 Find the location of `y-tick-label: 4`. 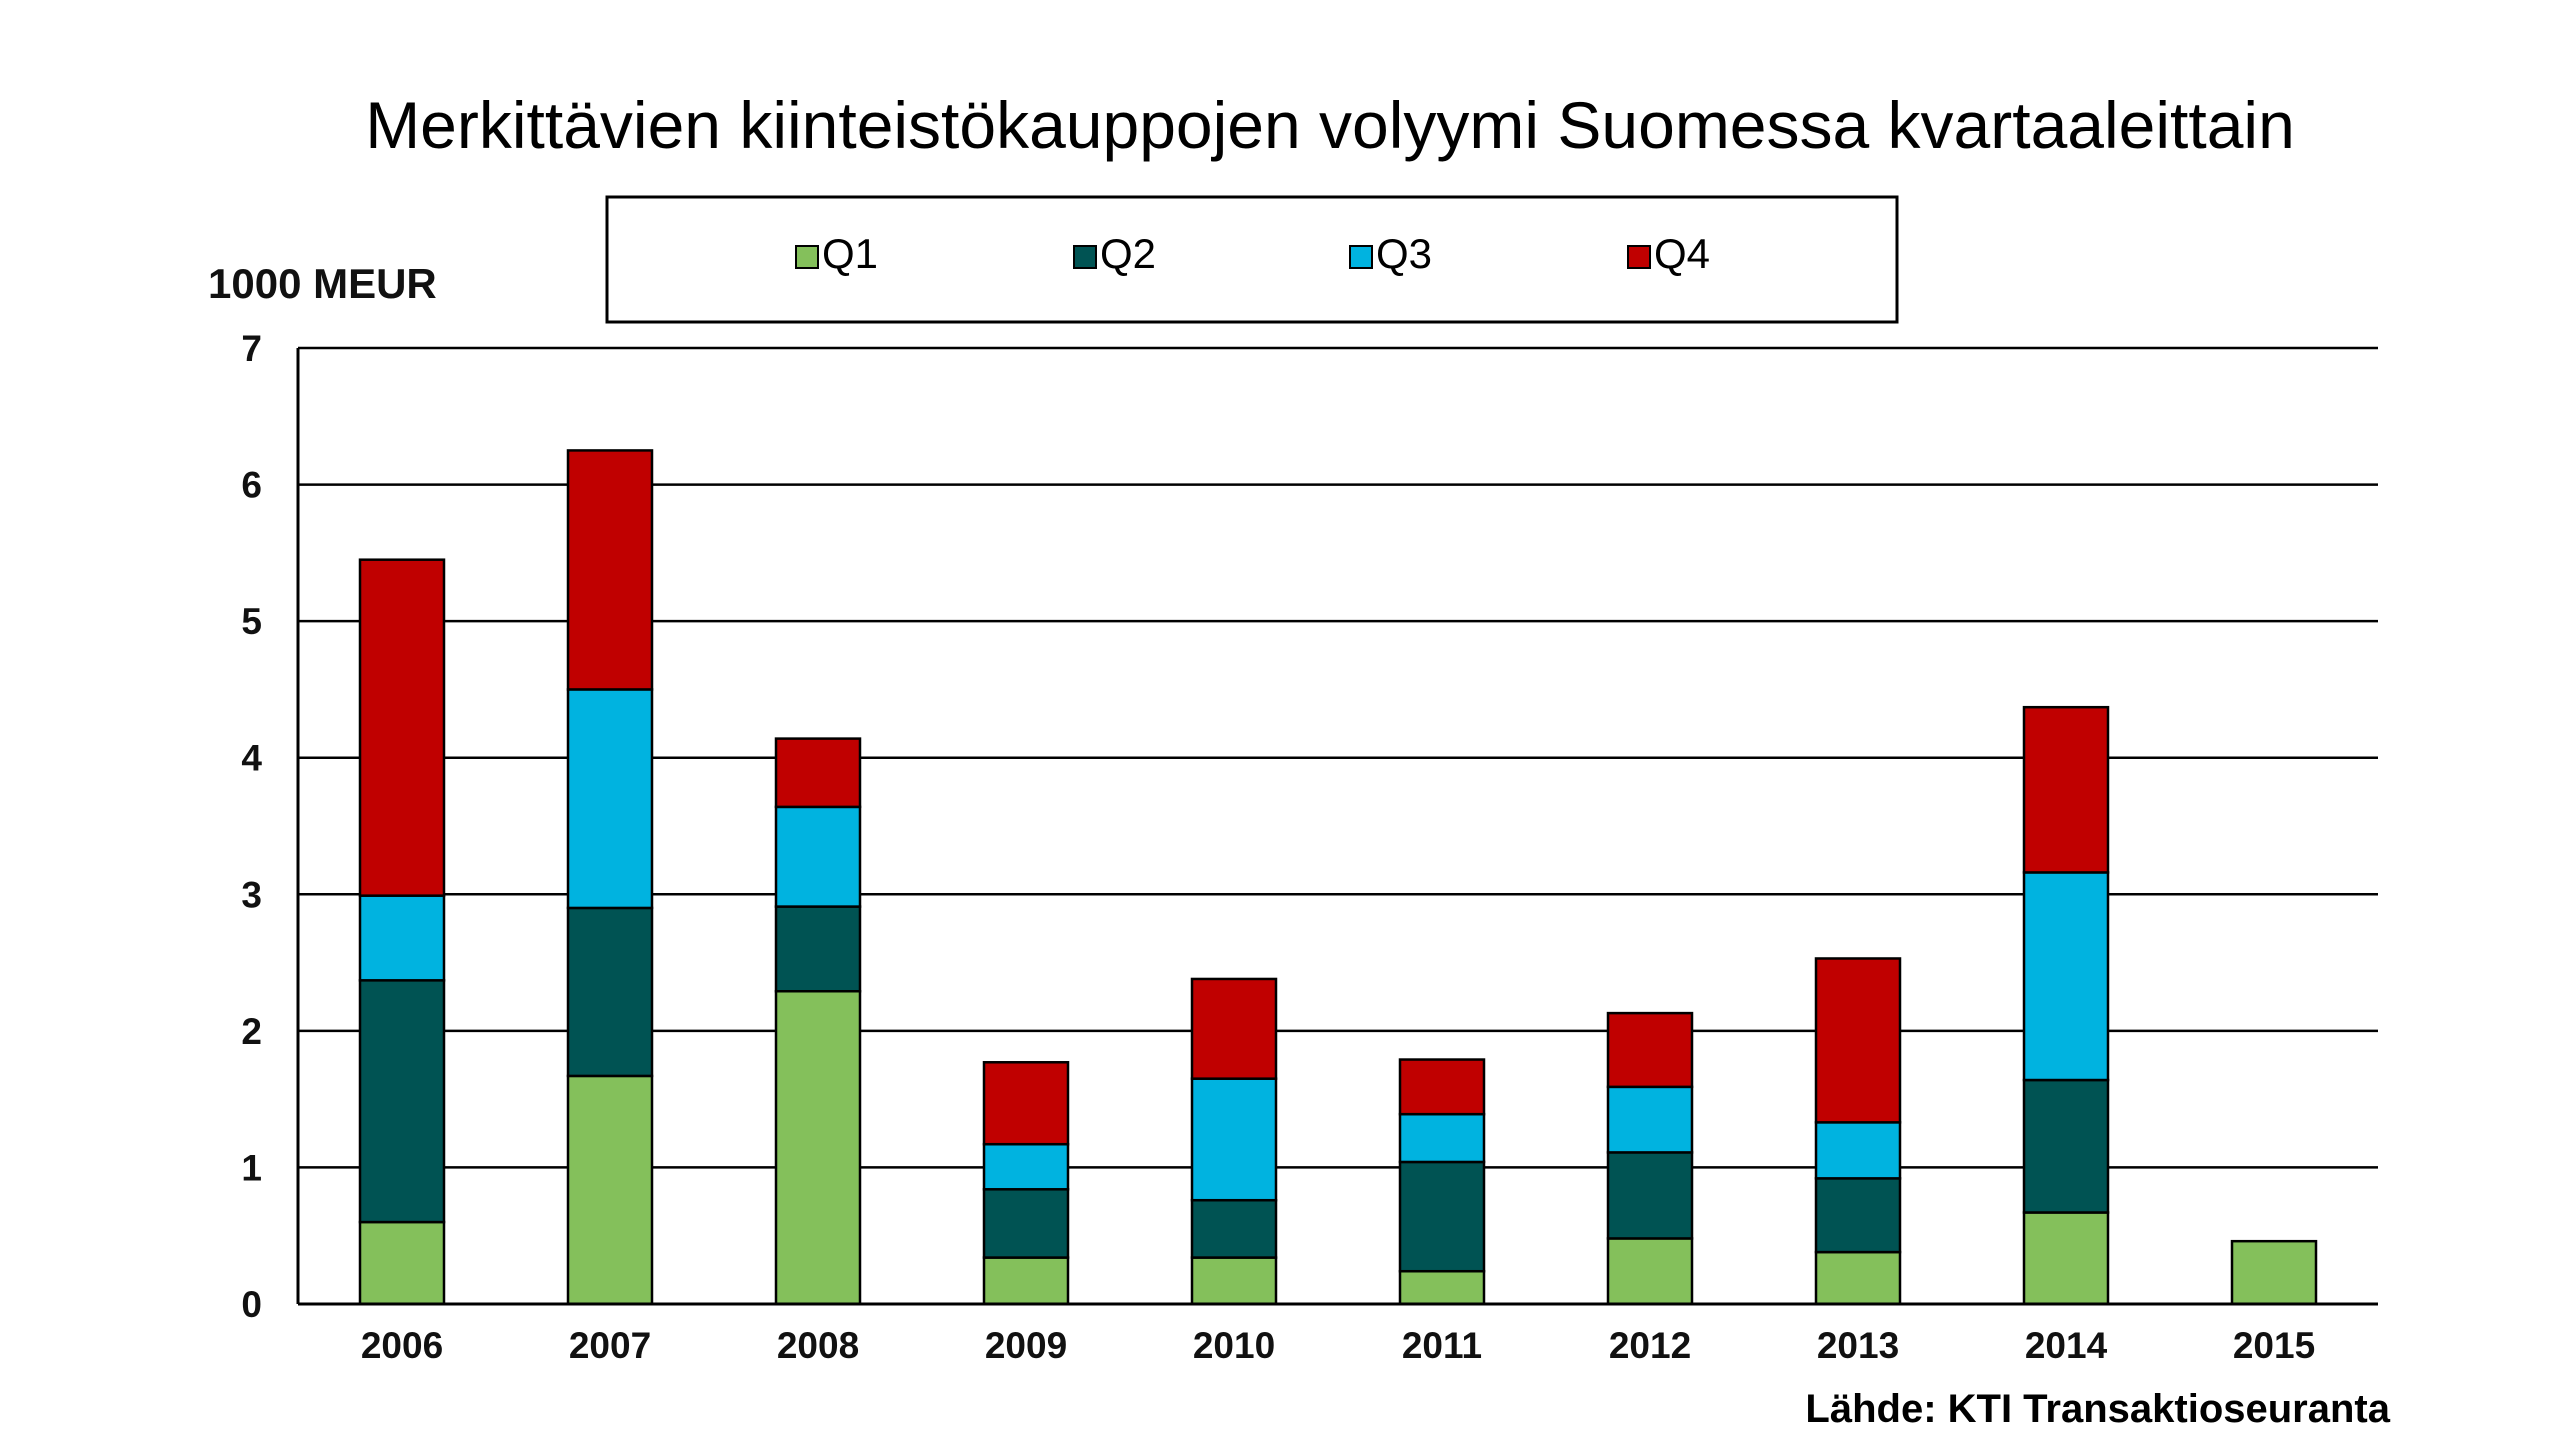

y-tick-label: 4 is located at coordinates (251, 758).